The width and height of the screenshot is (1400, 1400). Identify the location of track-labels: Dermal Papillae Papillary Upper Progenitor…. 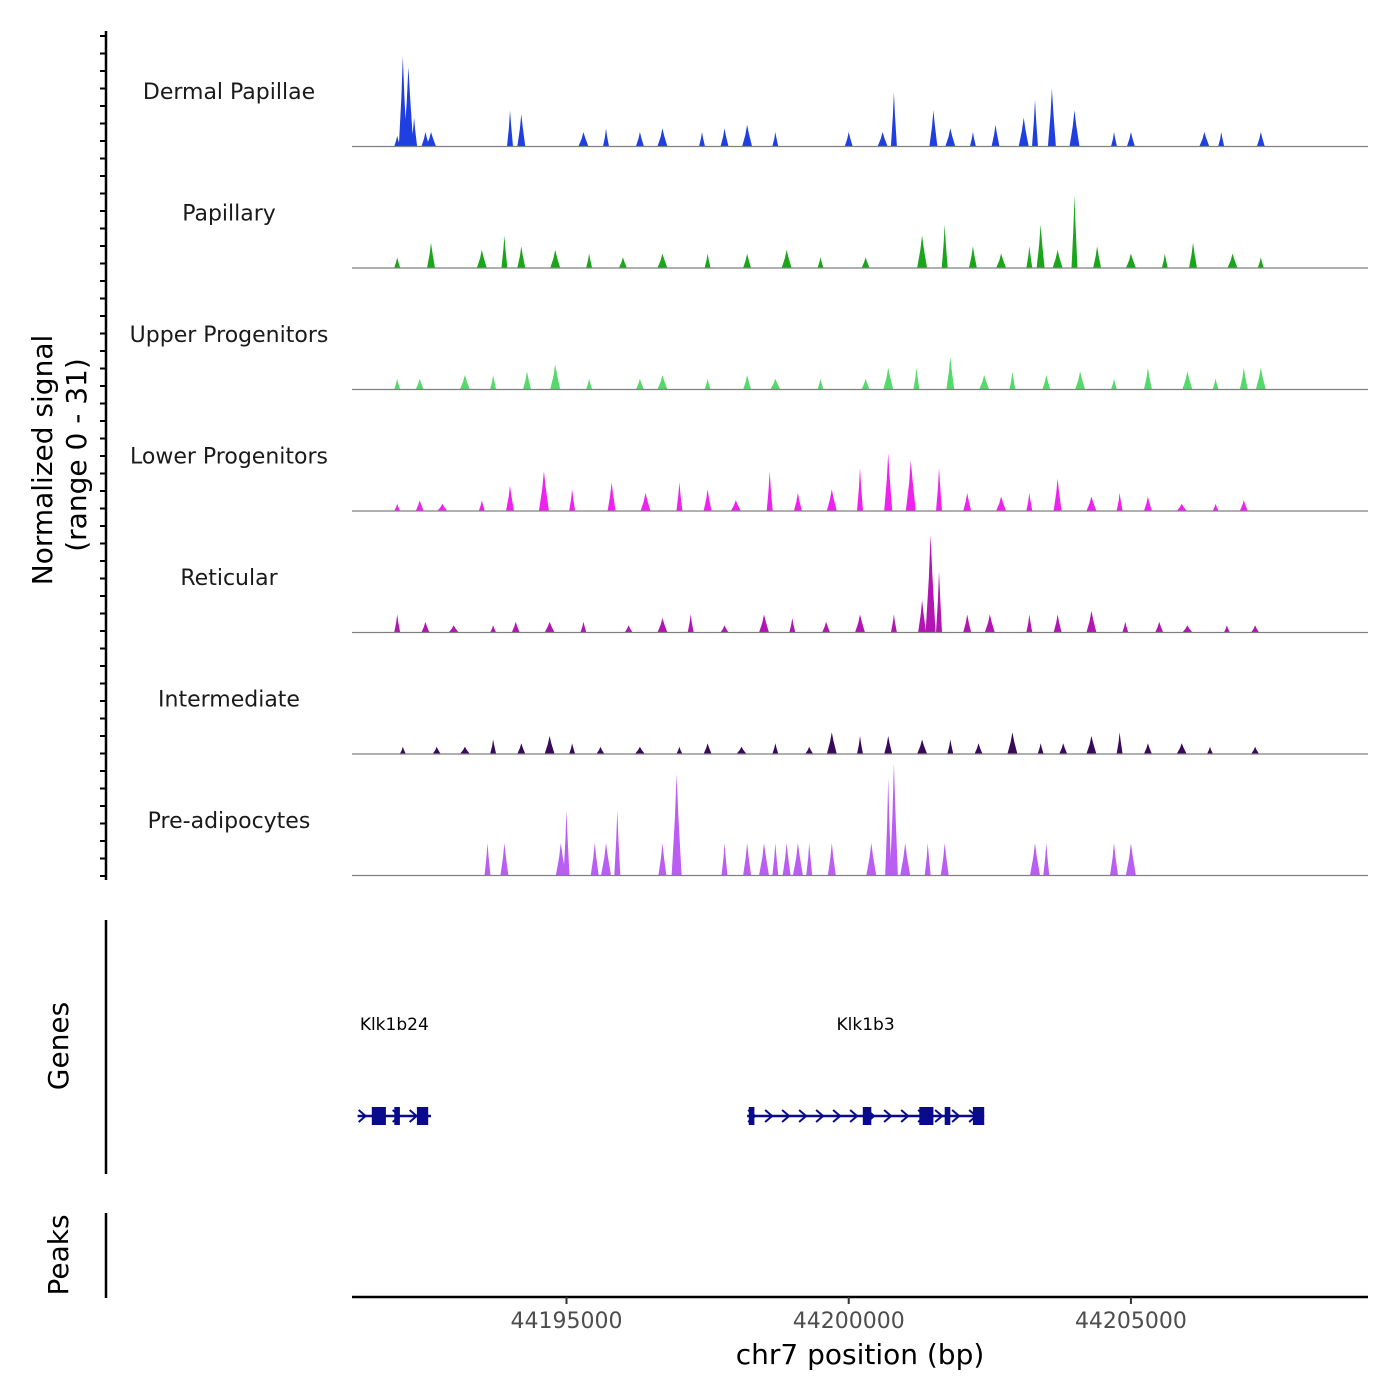
(229, 457).